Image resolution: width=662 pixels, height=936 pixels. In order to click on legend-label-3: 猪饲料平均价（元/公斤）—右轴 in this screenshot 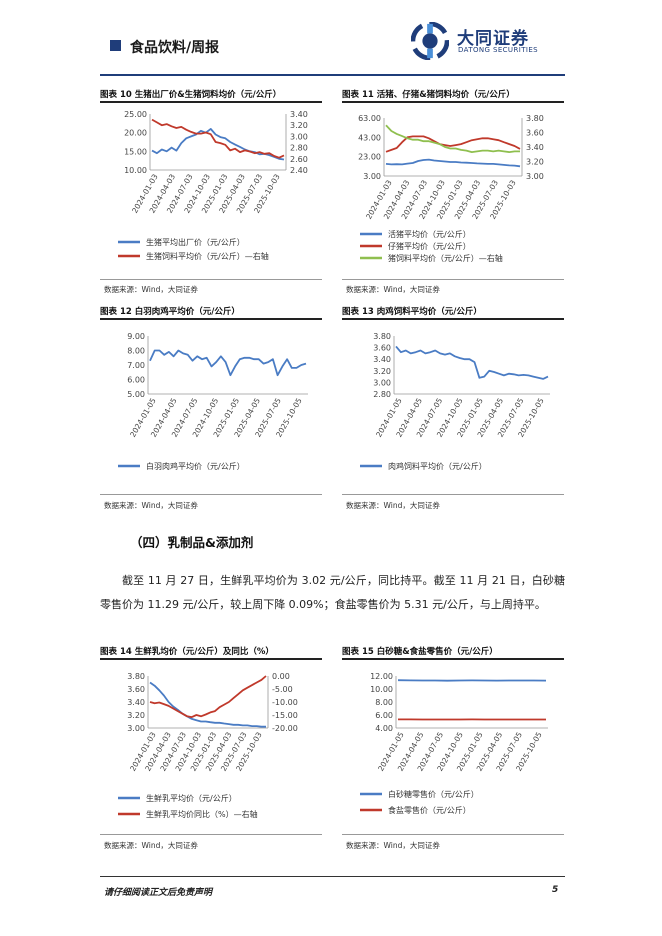, I will do `click(445, 258)`.